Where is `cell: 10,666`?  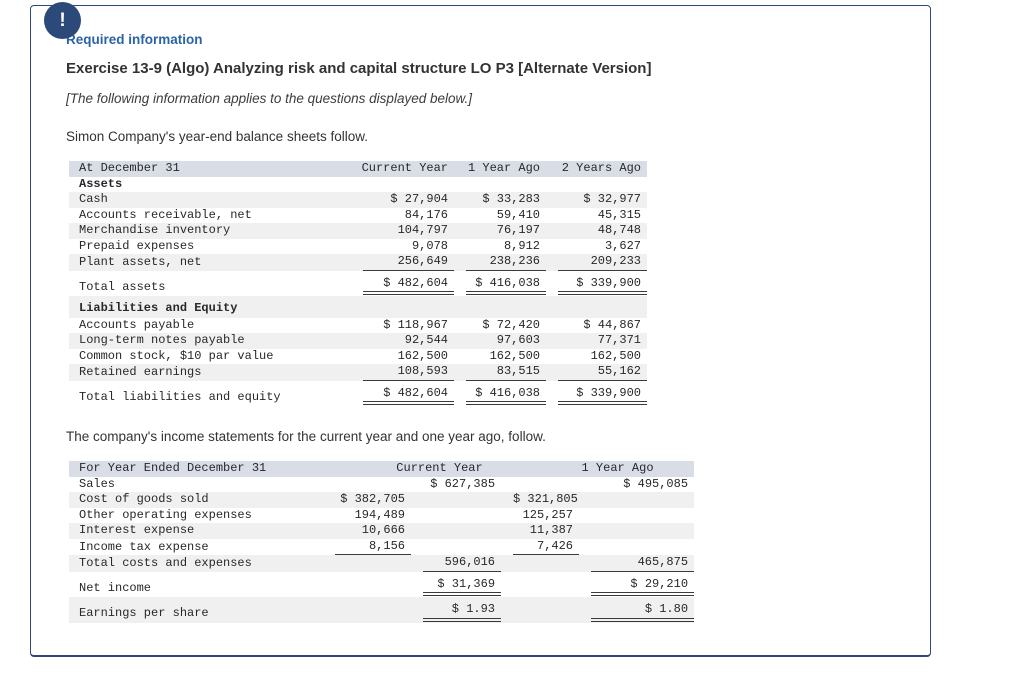 cell: 10,666 is located at coordinates (367, 531).